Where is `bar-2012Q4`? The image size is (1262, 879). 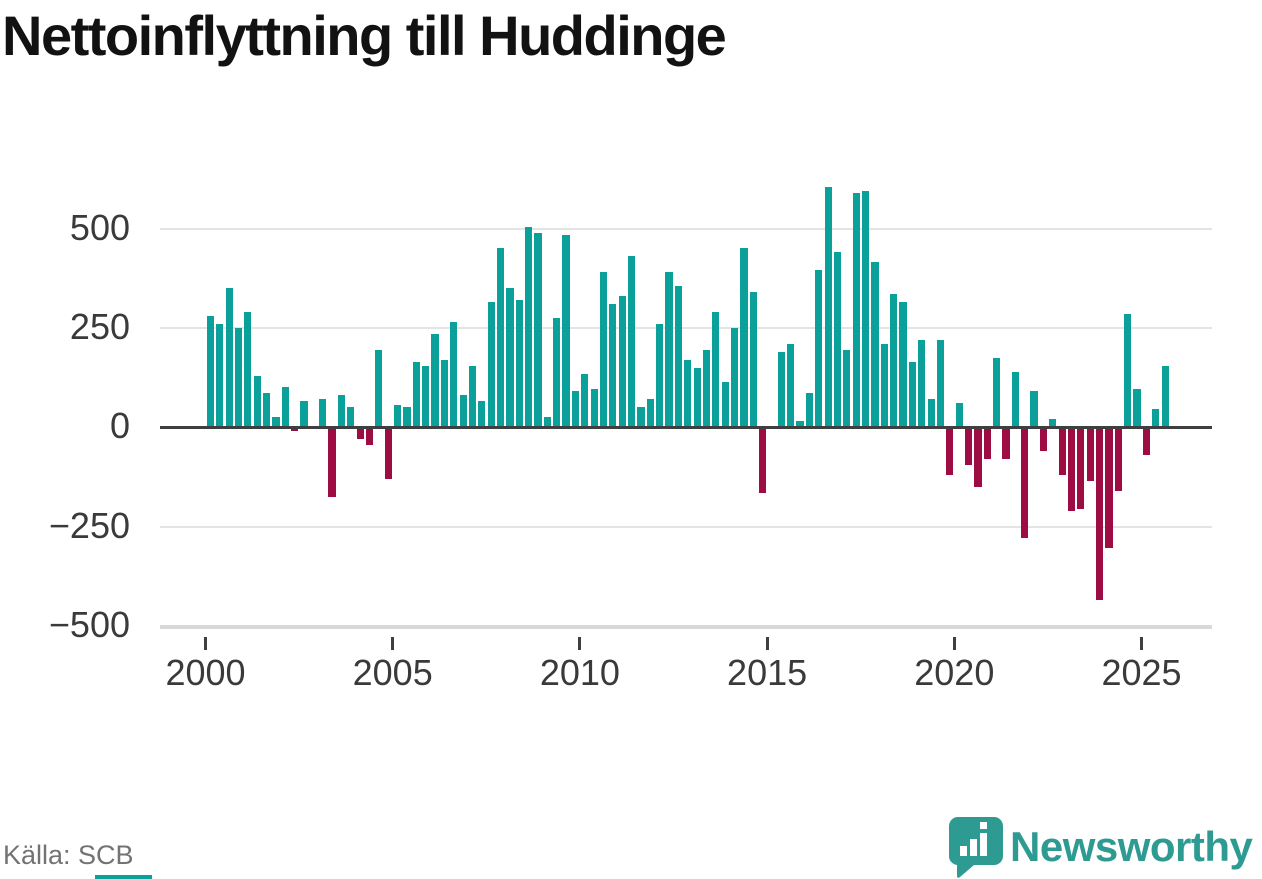 bar-2012Q4 is located at coordinates (688, 393).